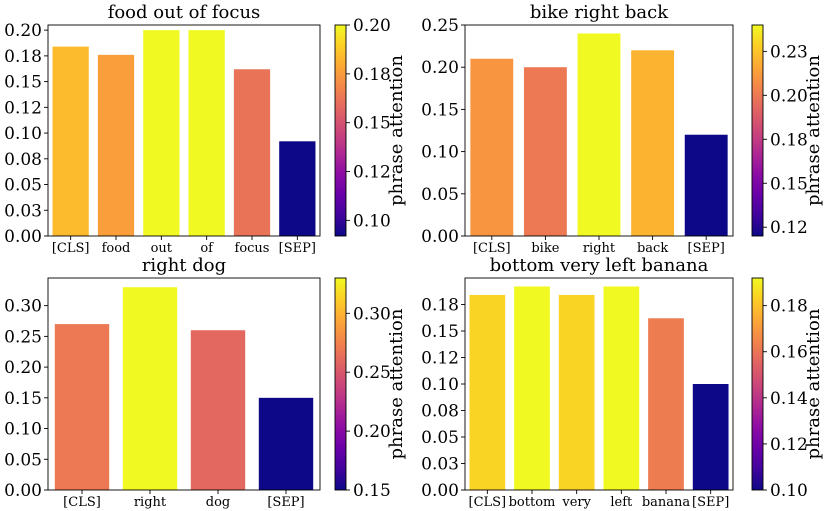  I want to click on colorbar-tick-label: 0.23, so click(789, 52).